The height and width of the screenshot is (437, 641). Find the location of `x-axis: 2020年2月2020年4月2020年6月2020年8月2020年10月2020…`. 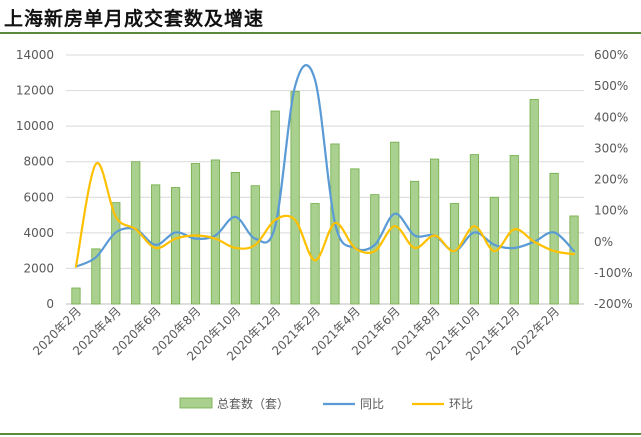

x-axis: 2020年2月2020年4月2020年6月2020年8月2020年10月2020… is located at coordinates (296, 333).